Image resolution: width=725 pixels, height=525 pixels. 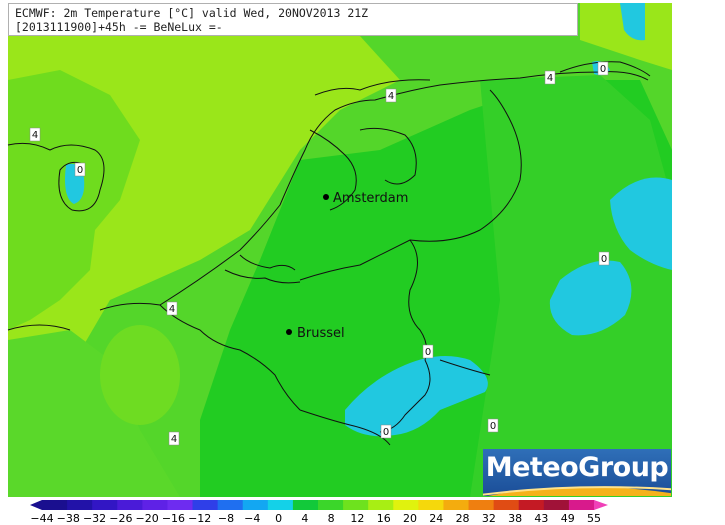 What do you see at coordinates (147, 518) in the screenshot?
I see `legend-tick-label: −20` at bounding box center [147, 518].